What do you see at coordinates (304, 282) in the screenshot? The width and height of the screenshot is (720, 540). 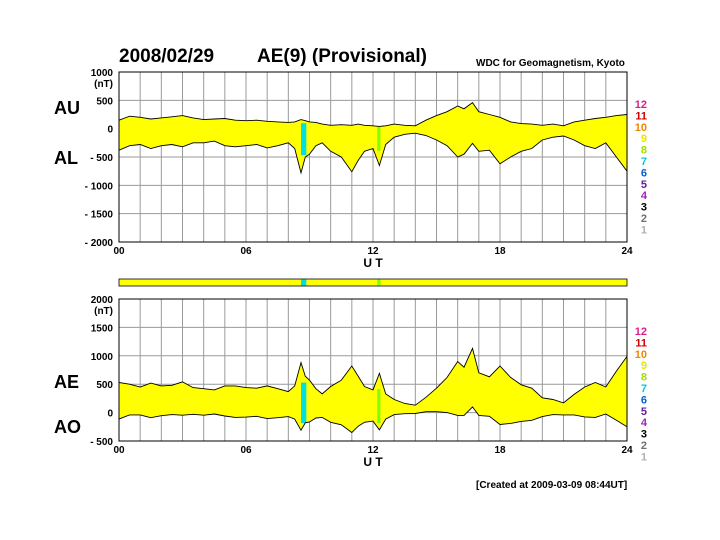 I see `activity-bar-highlight-cyan` at bounding box center [304, 282].